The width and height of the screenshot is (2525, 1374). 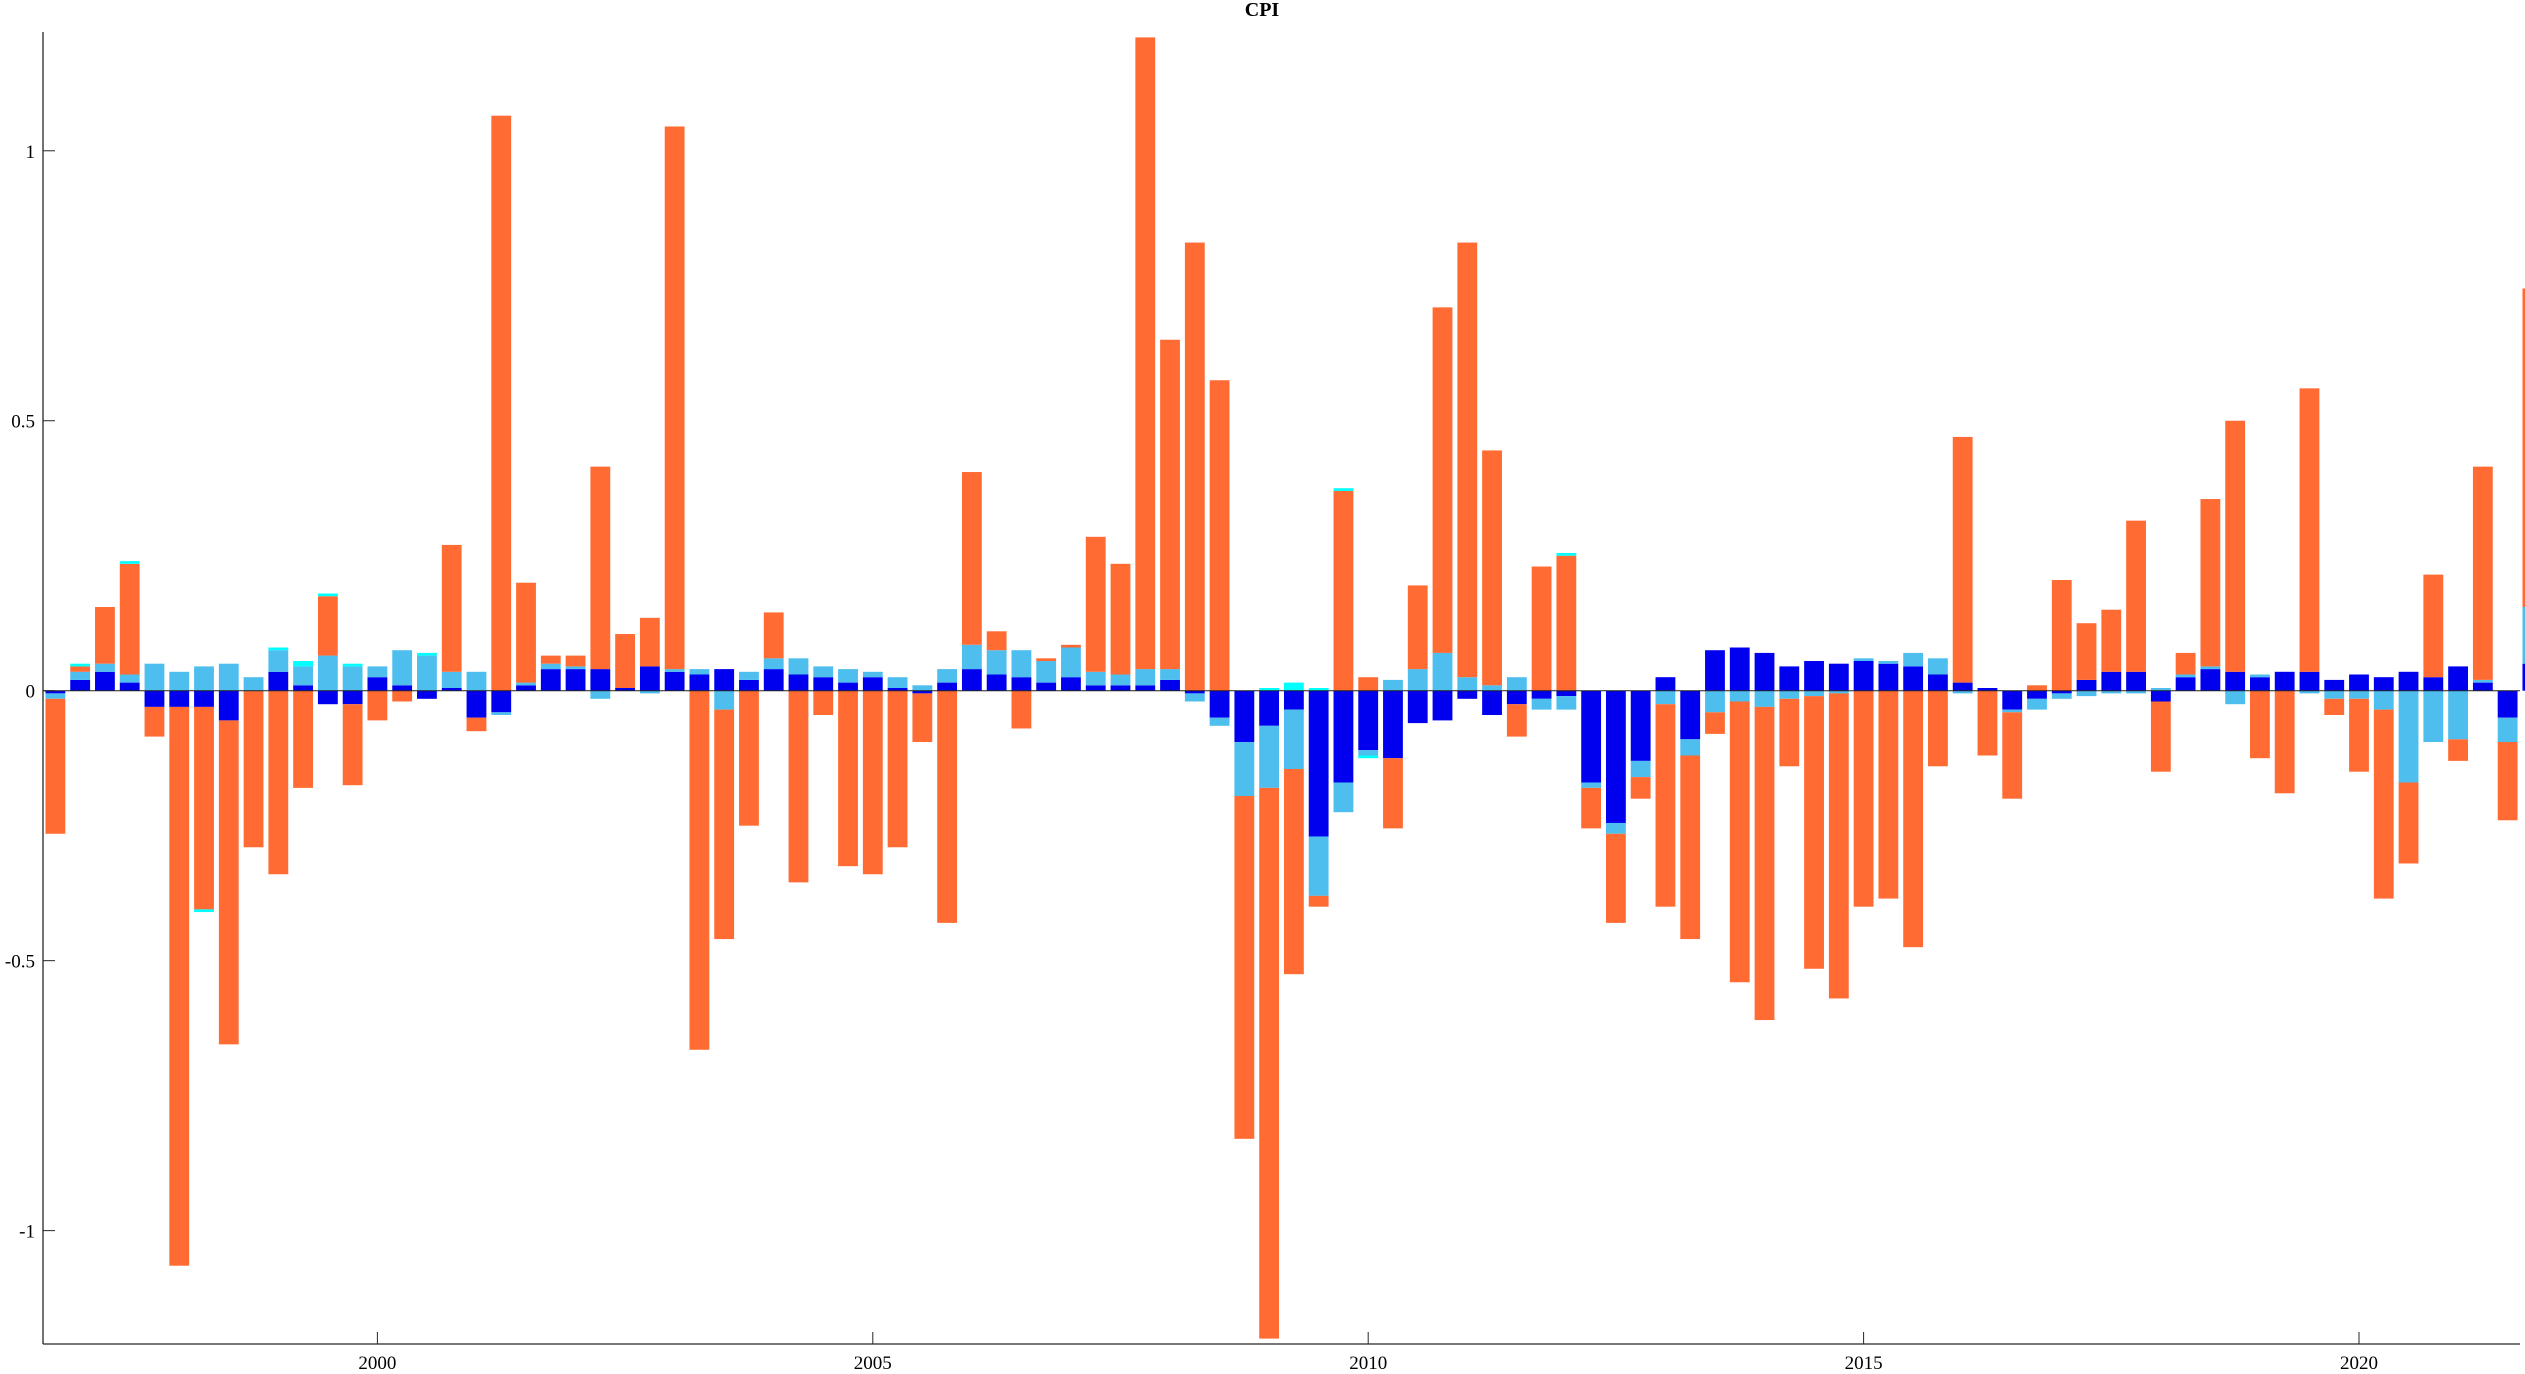 What do you see at coordinates (1864, 1363) in the screenshot?
I see `x-tick-label: 2015` at bounding box center [1864, 1363].